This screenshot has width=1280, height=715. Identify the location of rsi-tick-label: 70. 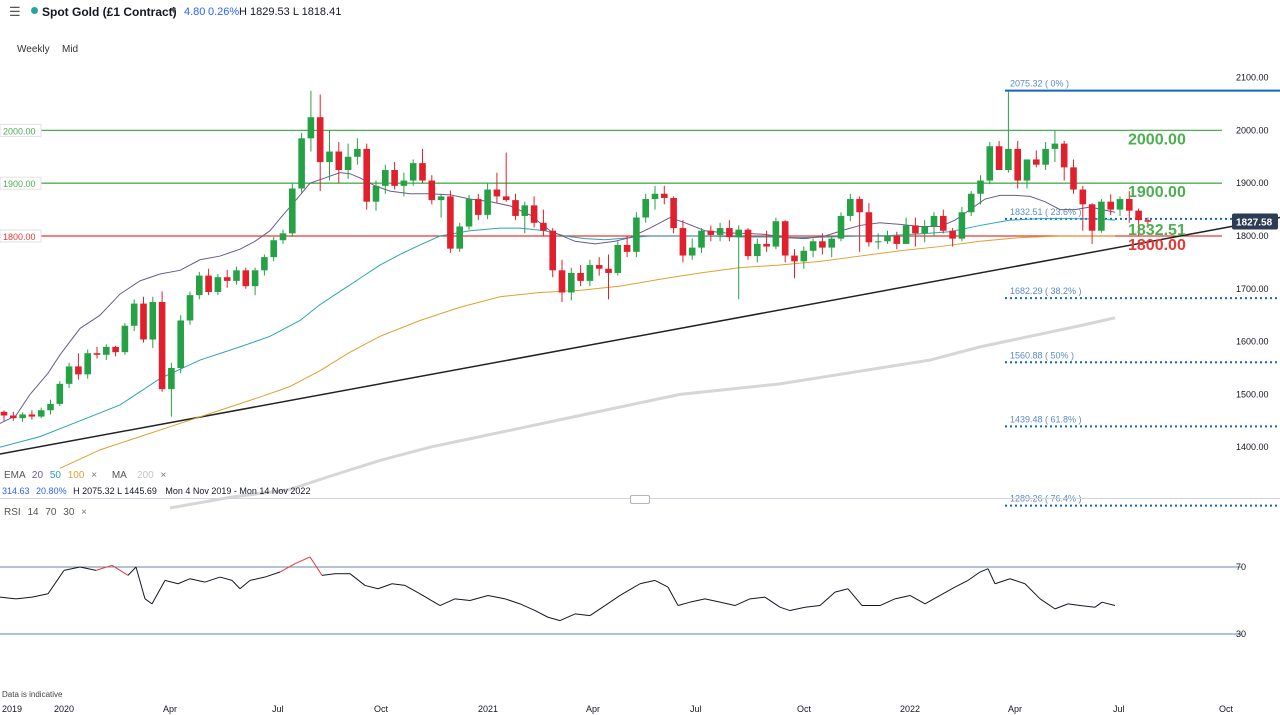
(1241, 567).